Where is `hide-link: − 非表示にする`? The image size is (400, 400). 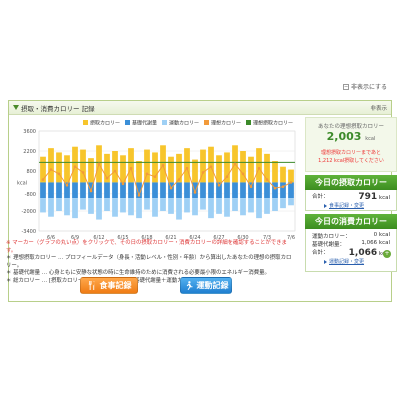 hide-link: − 非表示にする is located at coordinates (365, 86).